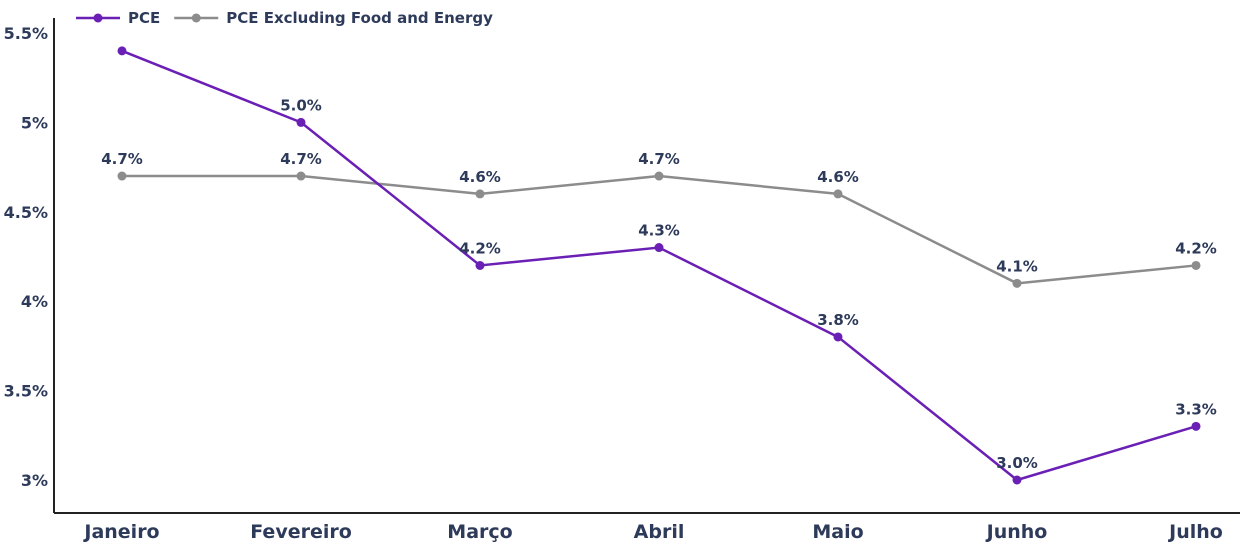 The height and width of the screenshot is (544, 1253). Describe the element at coordinates (144, 18) in the screenshot. I see `legend-label: PCE` at that location.